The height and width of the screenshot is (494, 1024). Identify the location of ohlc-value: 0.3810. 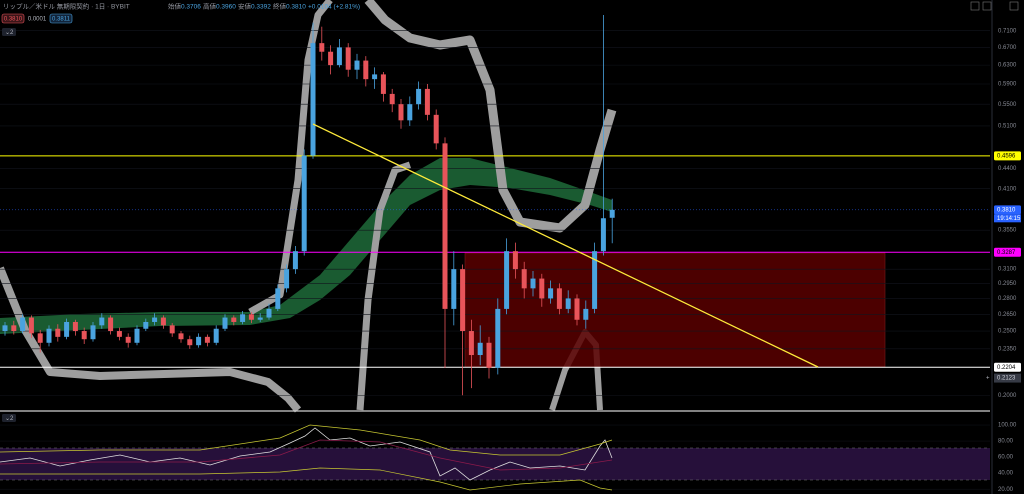
(296, 7).